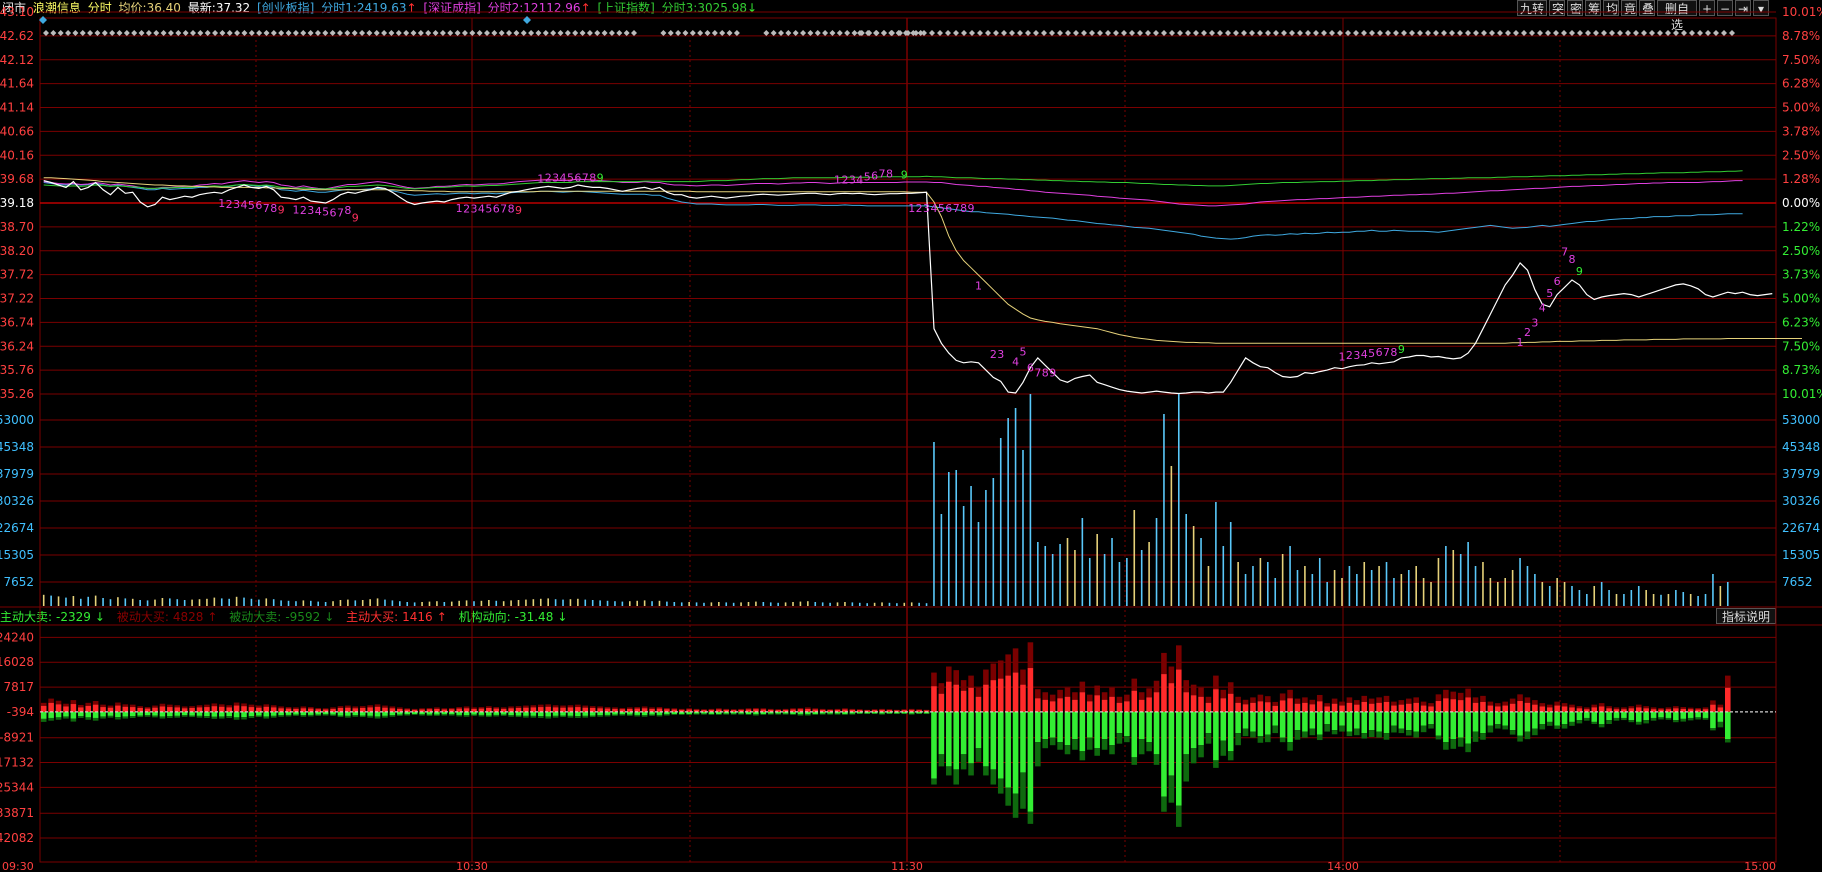 The width and height of the screenshot is (1822, 872). I want to click on volume-tick-label: 45348, so click(17, 447).